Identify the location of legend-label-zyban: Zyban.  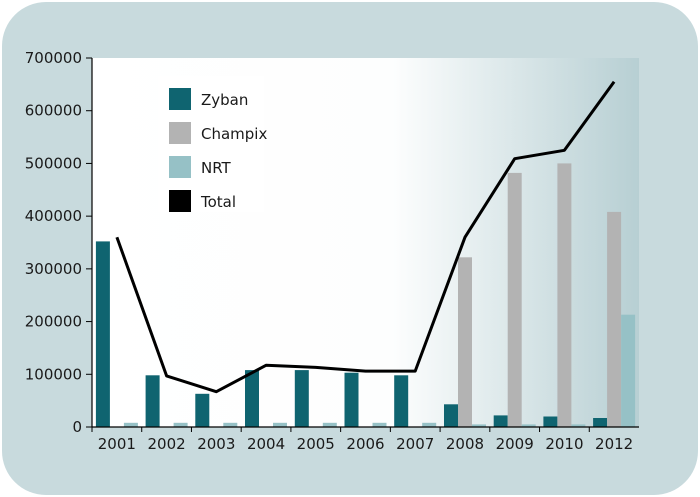
(224, 100).